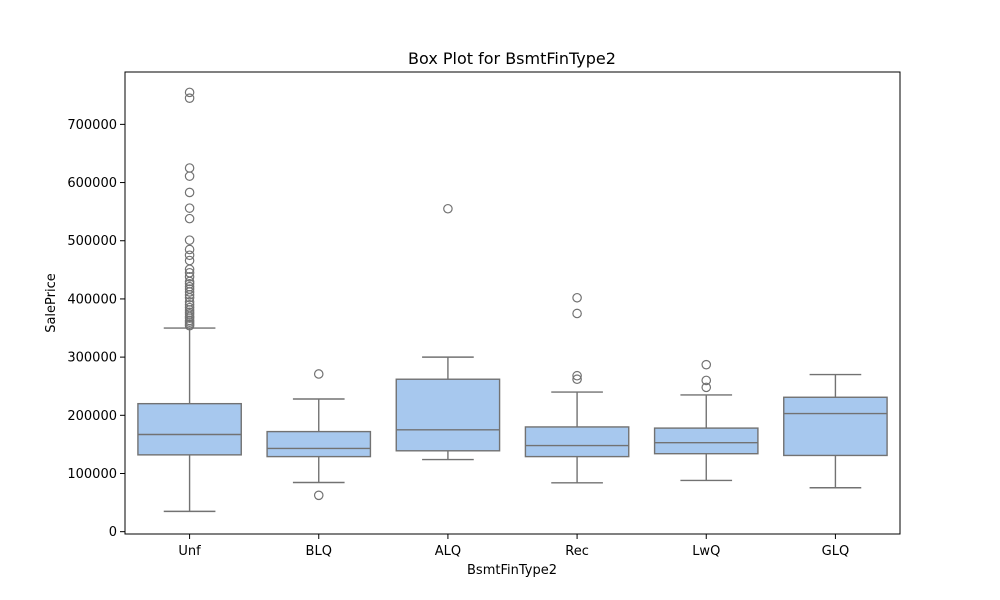 The width and height of the screenshot is (1000, 600). I want to click on x-tick-label: LwQ, so click(706, 551).